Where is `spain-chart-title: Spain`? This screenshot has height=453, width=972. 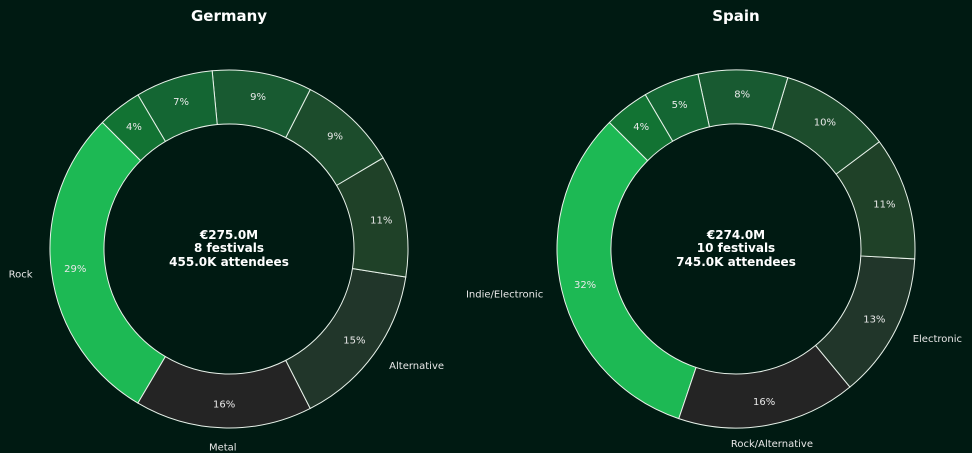 spain-chart-title: Spain is located at coordinates (735, 16).